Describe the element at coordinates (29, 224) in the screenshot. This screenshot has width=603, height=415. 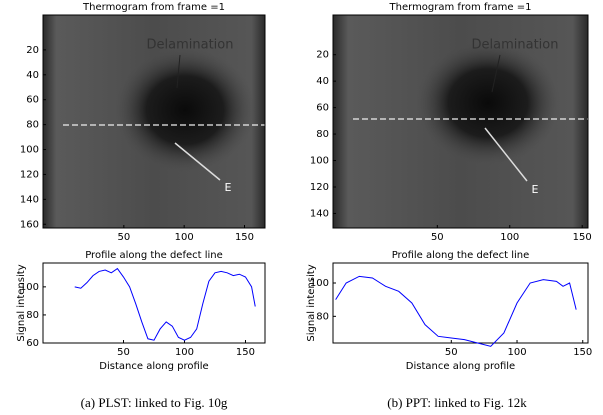
I see `y-tick-label: 160` at that location.